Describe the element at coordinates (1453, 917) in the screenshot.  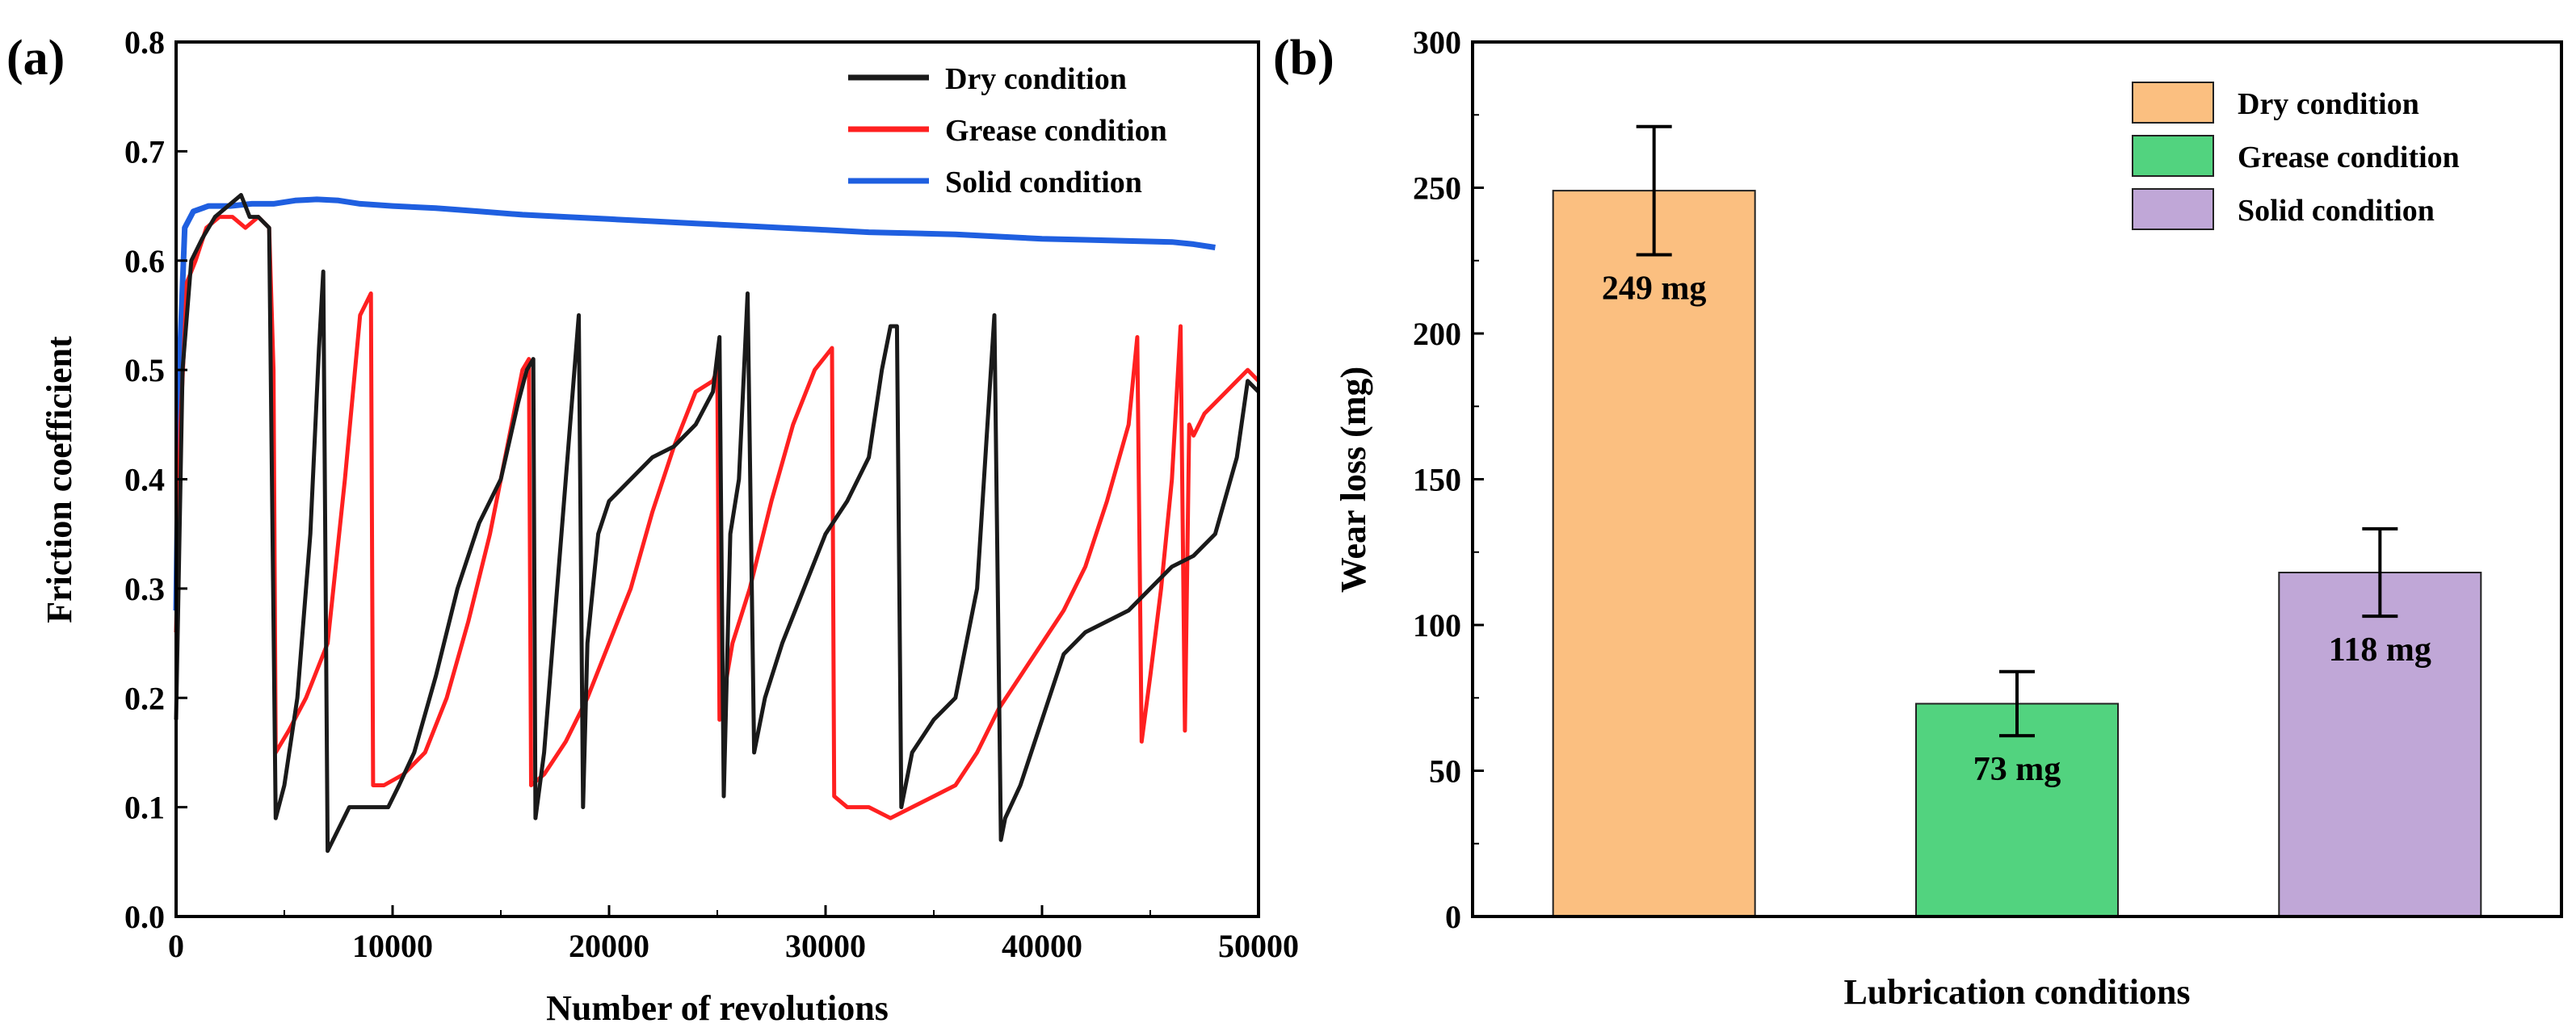
I see `y-tick-label: 0` at that location.